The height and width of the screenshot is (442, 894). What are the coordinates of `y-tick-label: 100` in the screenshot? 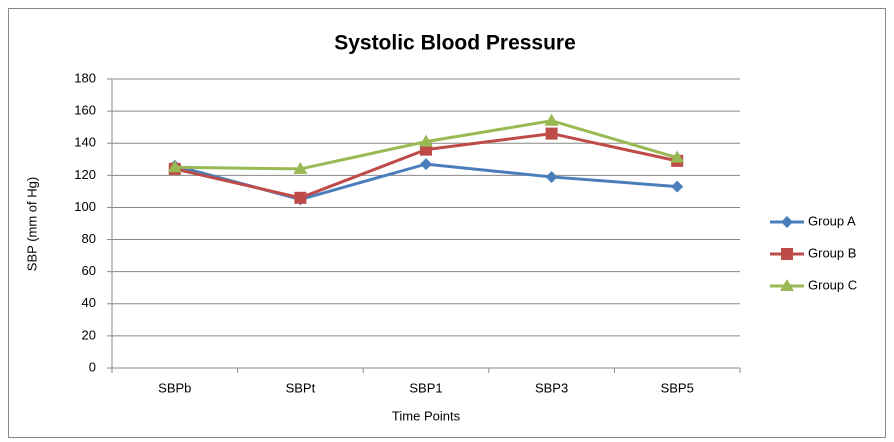 It's located at (85, 206).